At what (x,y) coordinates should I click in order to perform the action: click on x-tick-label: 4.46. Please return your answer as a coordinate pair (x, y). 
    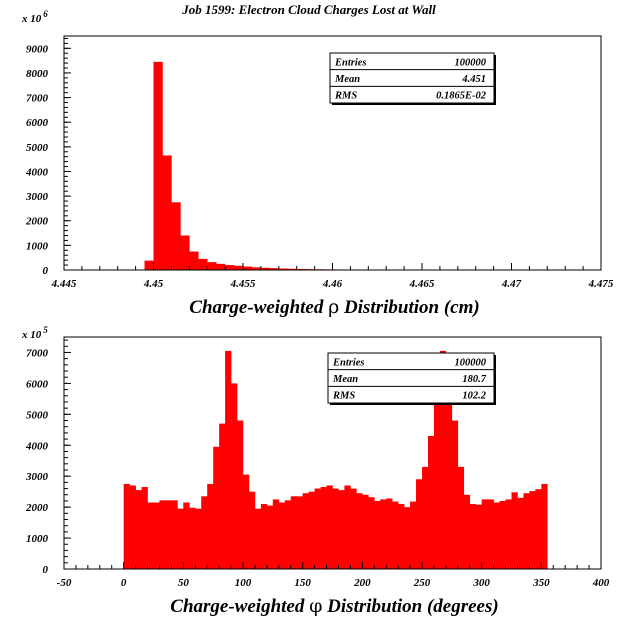
    Looking at the image, I should click on (332, 284).